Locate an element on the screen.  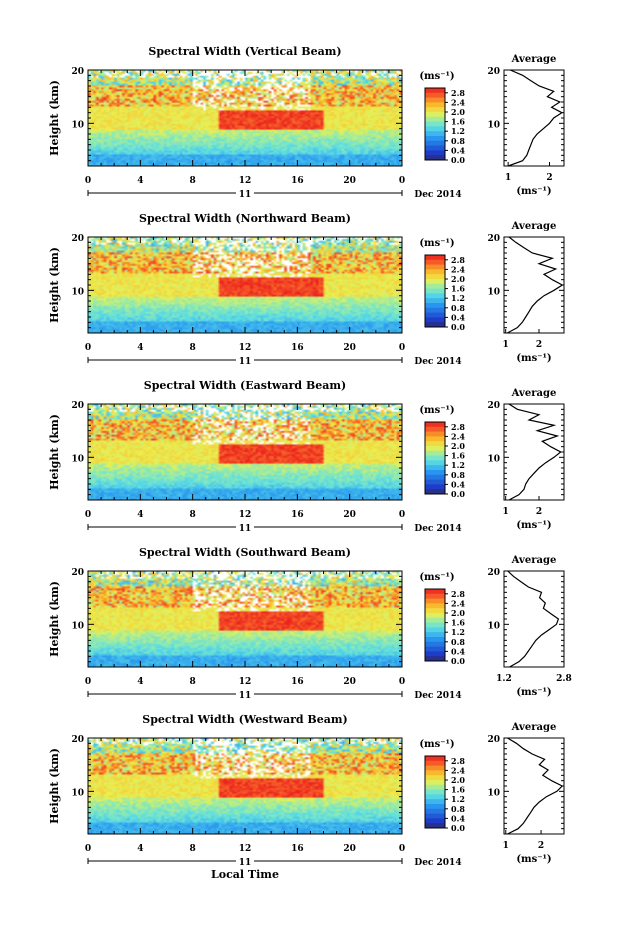
colorbar-tick-label: 2.8 is located at coordinates (458, 594).